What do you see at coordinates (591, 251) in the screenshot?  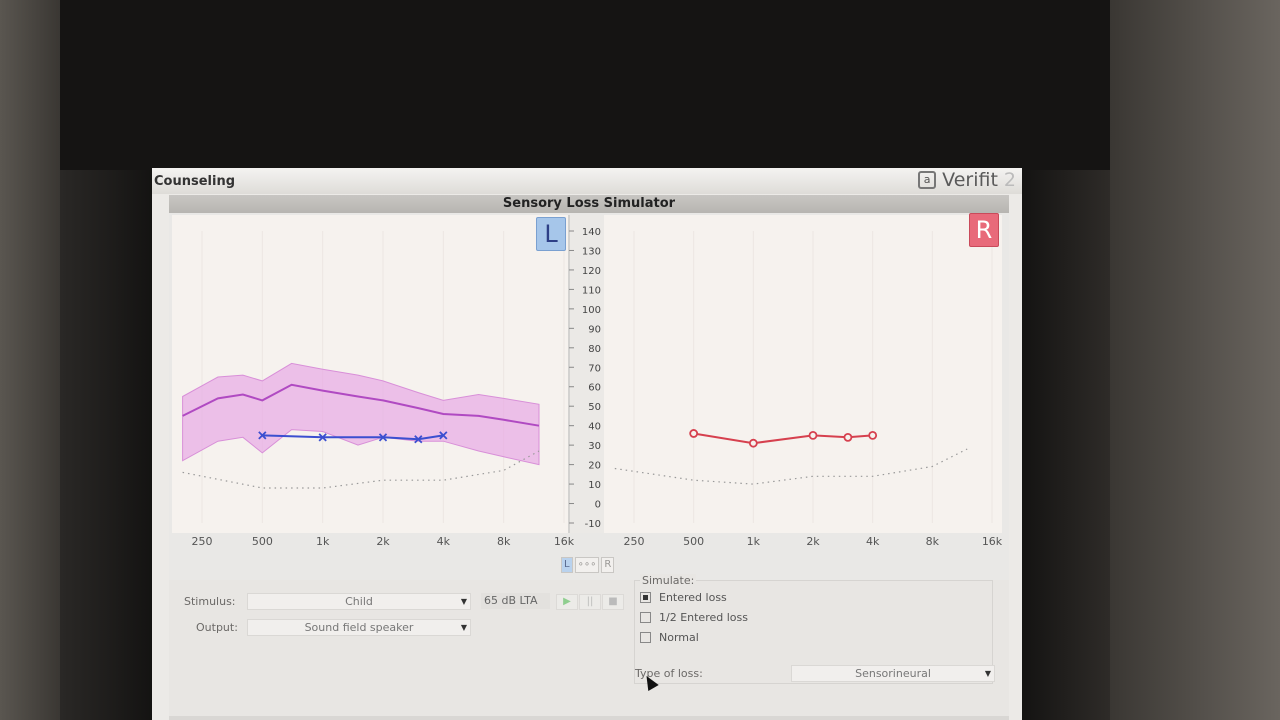 I see `y-tick-label: 130` at bounding box center [591, 251].